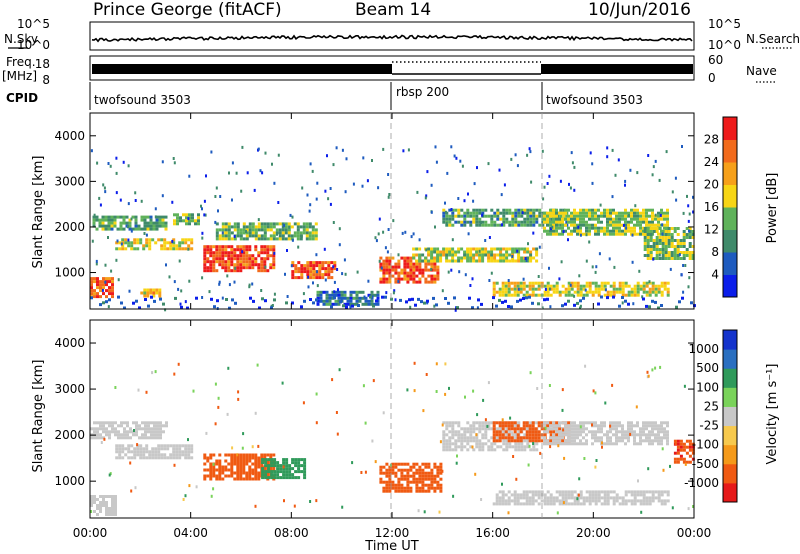 This screenshot has width=800, height=554. Describe the element at coordinates (33, 45) in the screenshot. I see `noise-left-bottom: 10^0` at that location.